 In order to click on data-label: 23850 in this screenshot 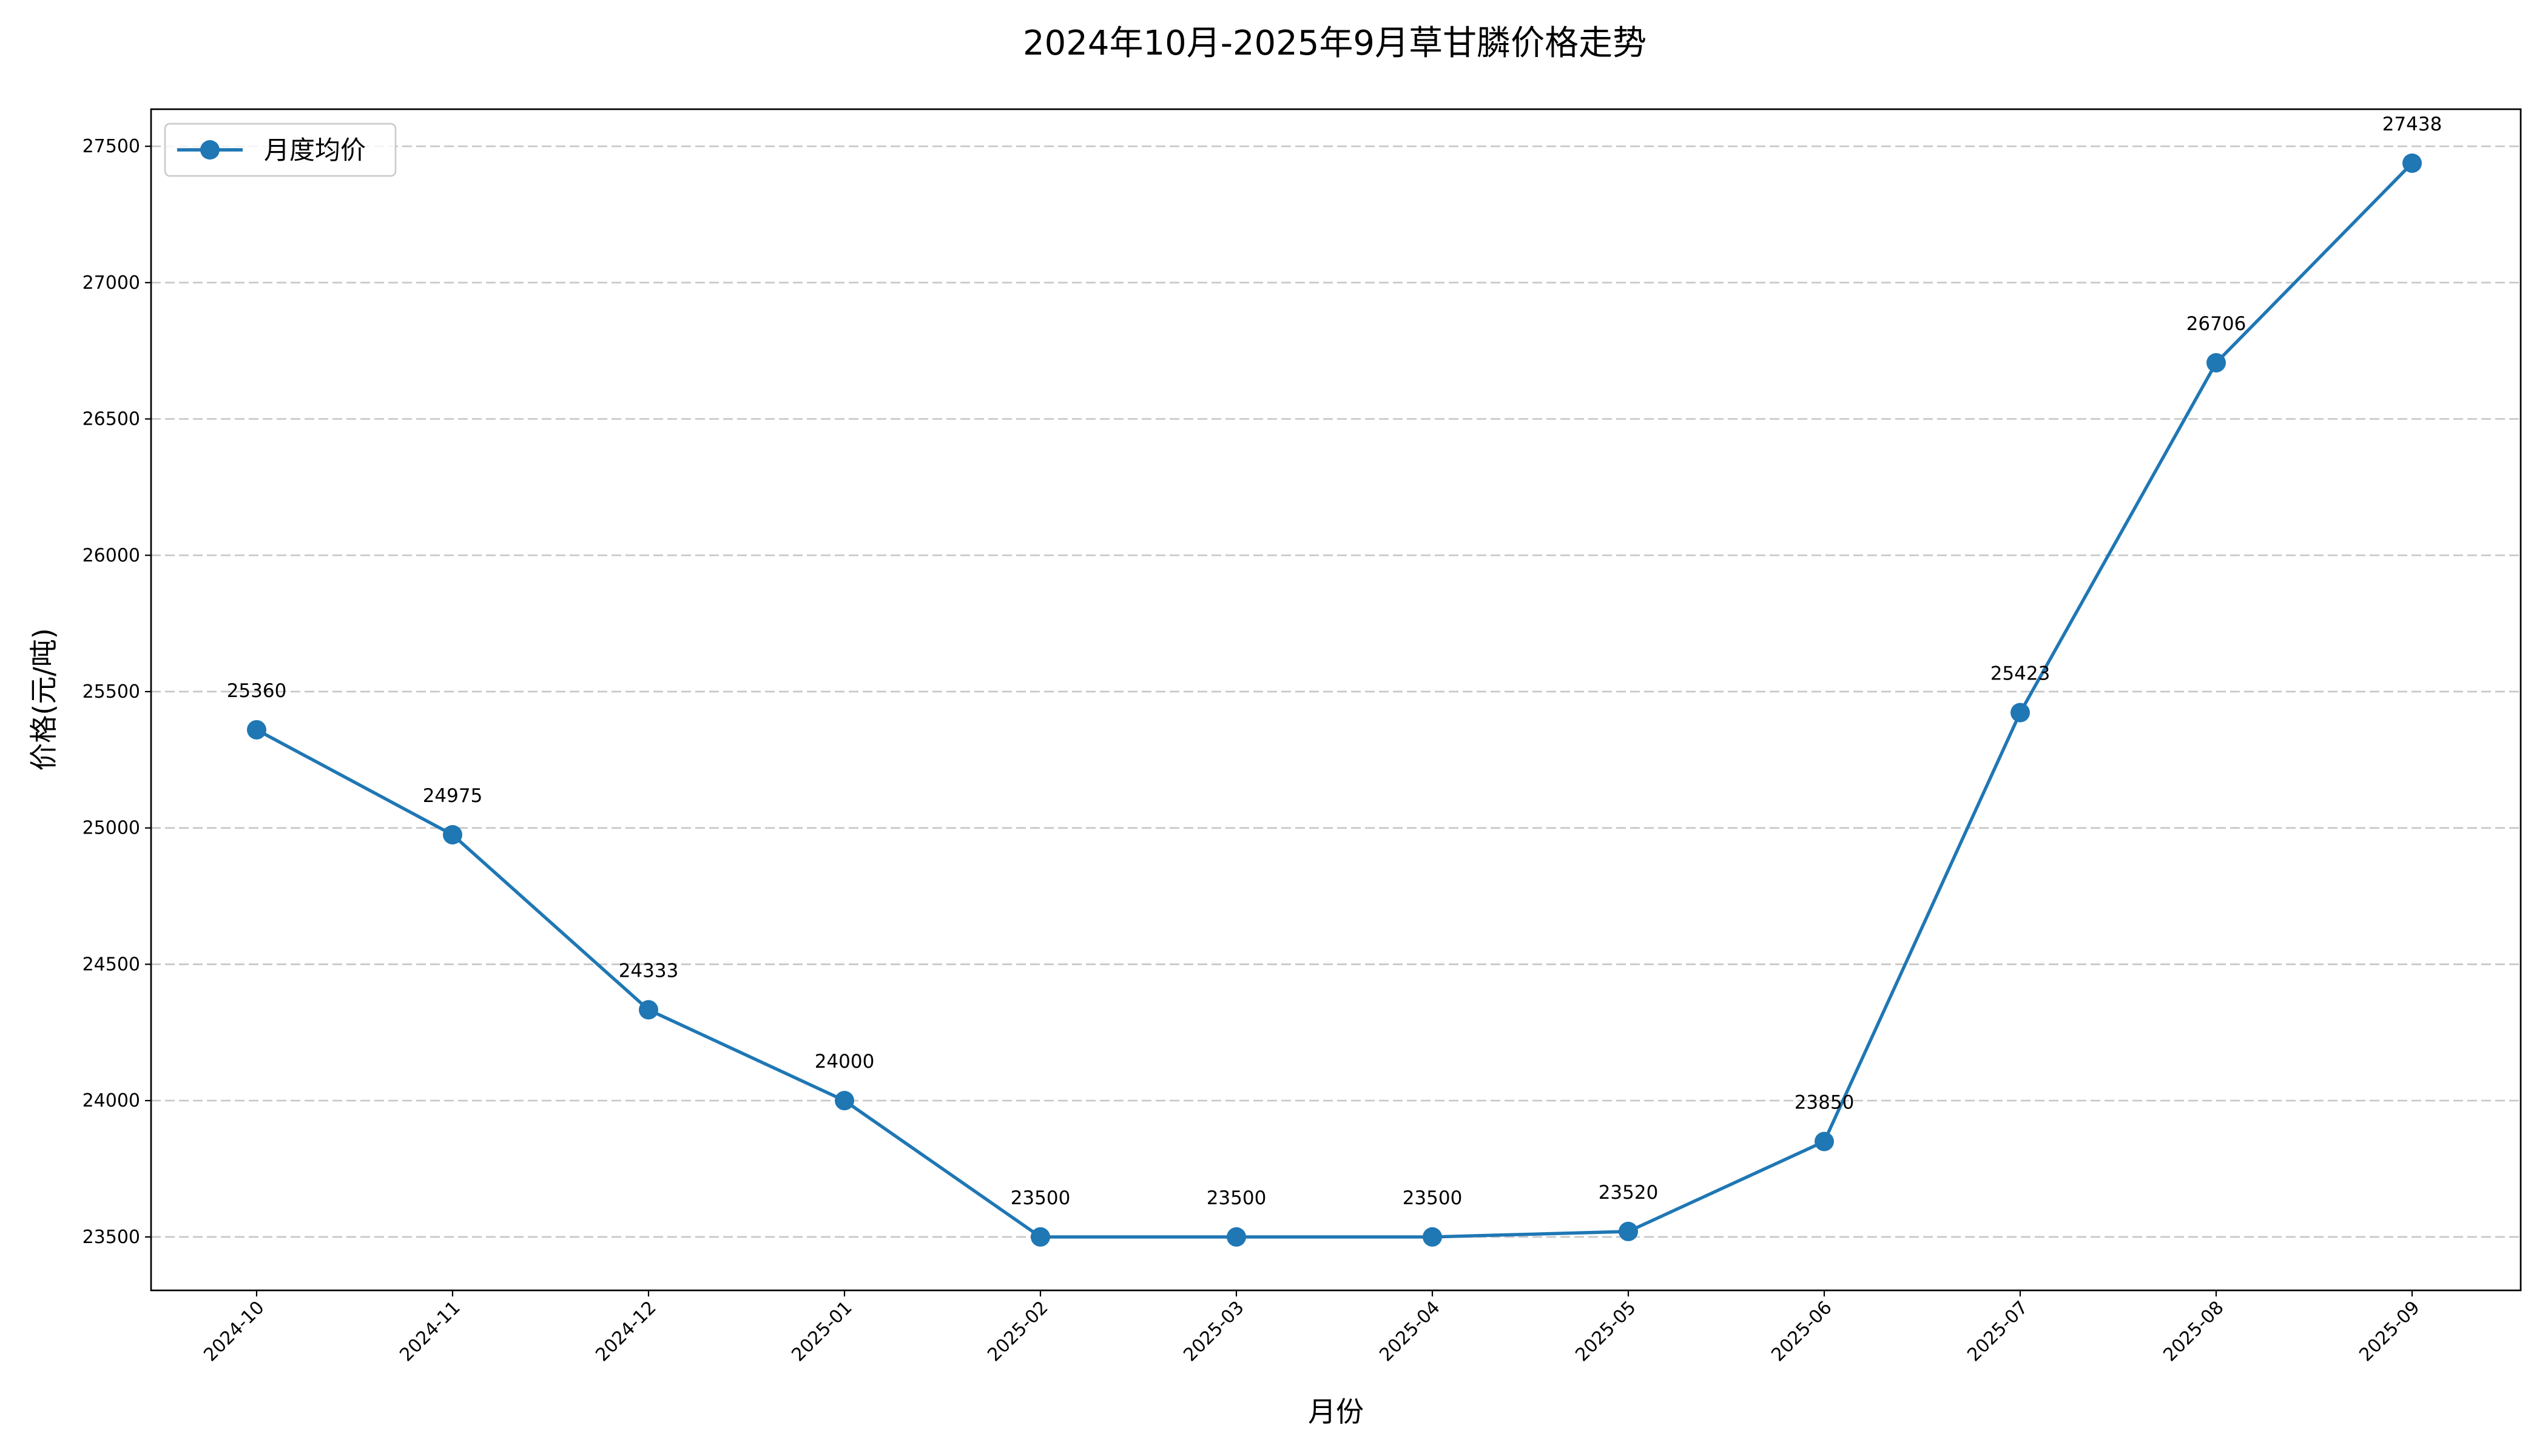, I will do `click(1825, 1103)`.